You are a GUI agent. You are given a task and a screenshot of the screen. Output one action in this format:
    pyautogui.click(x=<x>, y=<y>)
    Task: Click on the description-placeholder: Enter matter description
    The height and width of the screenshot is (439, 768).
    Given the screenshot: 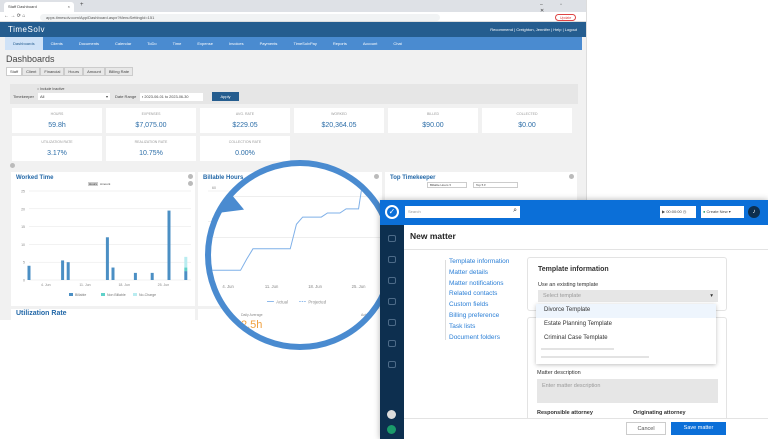 What is the action you would take?
    pyautogui.click(x=571, y=386)
    